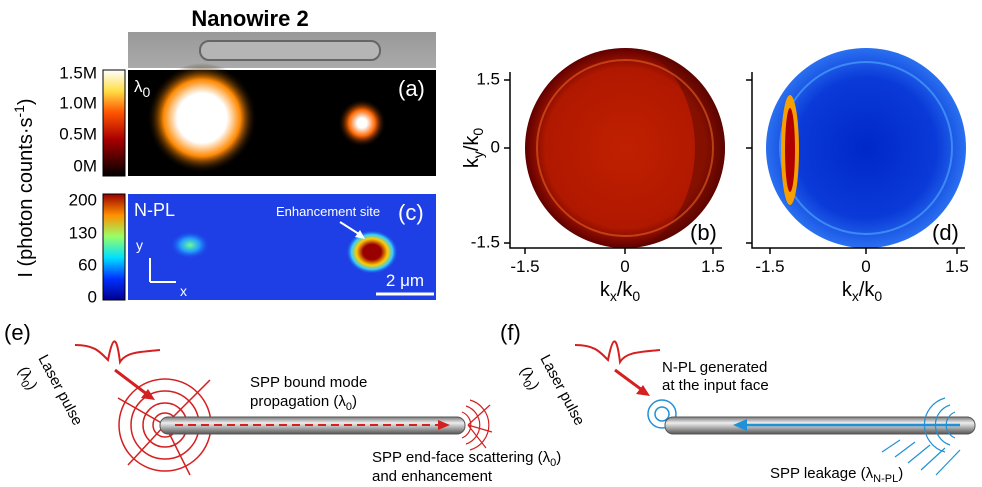 Image resolution: width=982 pixels, height=487 pixels. What do you see at coordinates (473, 148) in the screenshot?
I see `y-axis-label: ky/k0` at bounding box center [473, 148].